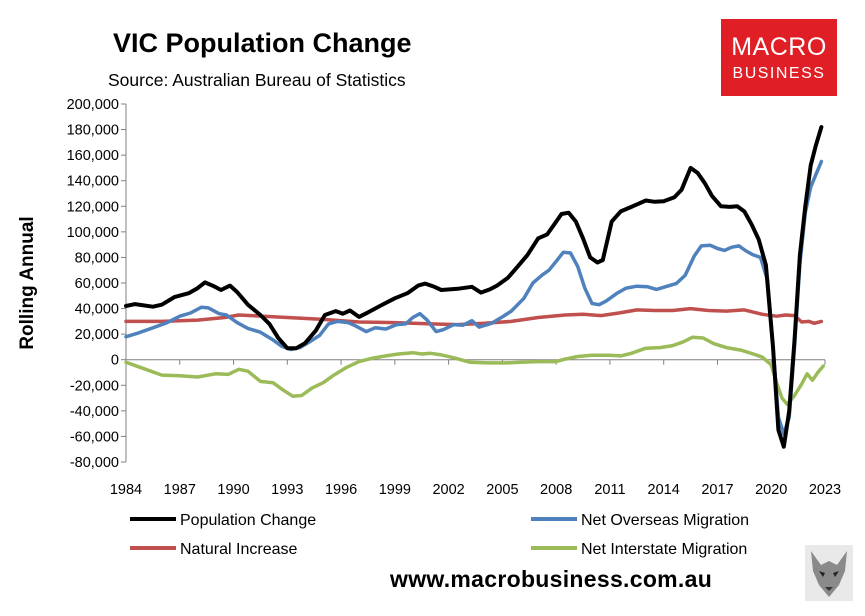  I want to click on y-tick-label: 80,000, so click(97, 258).